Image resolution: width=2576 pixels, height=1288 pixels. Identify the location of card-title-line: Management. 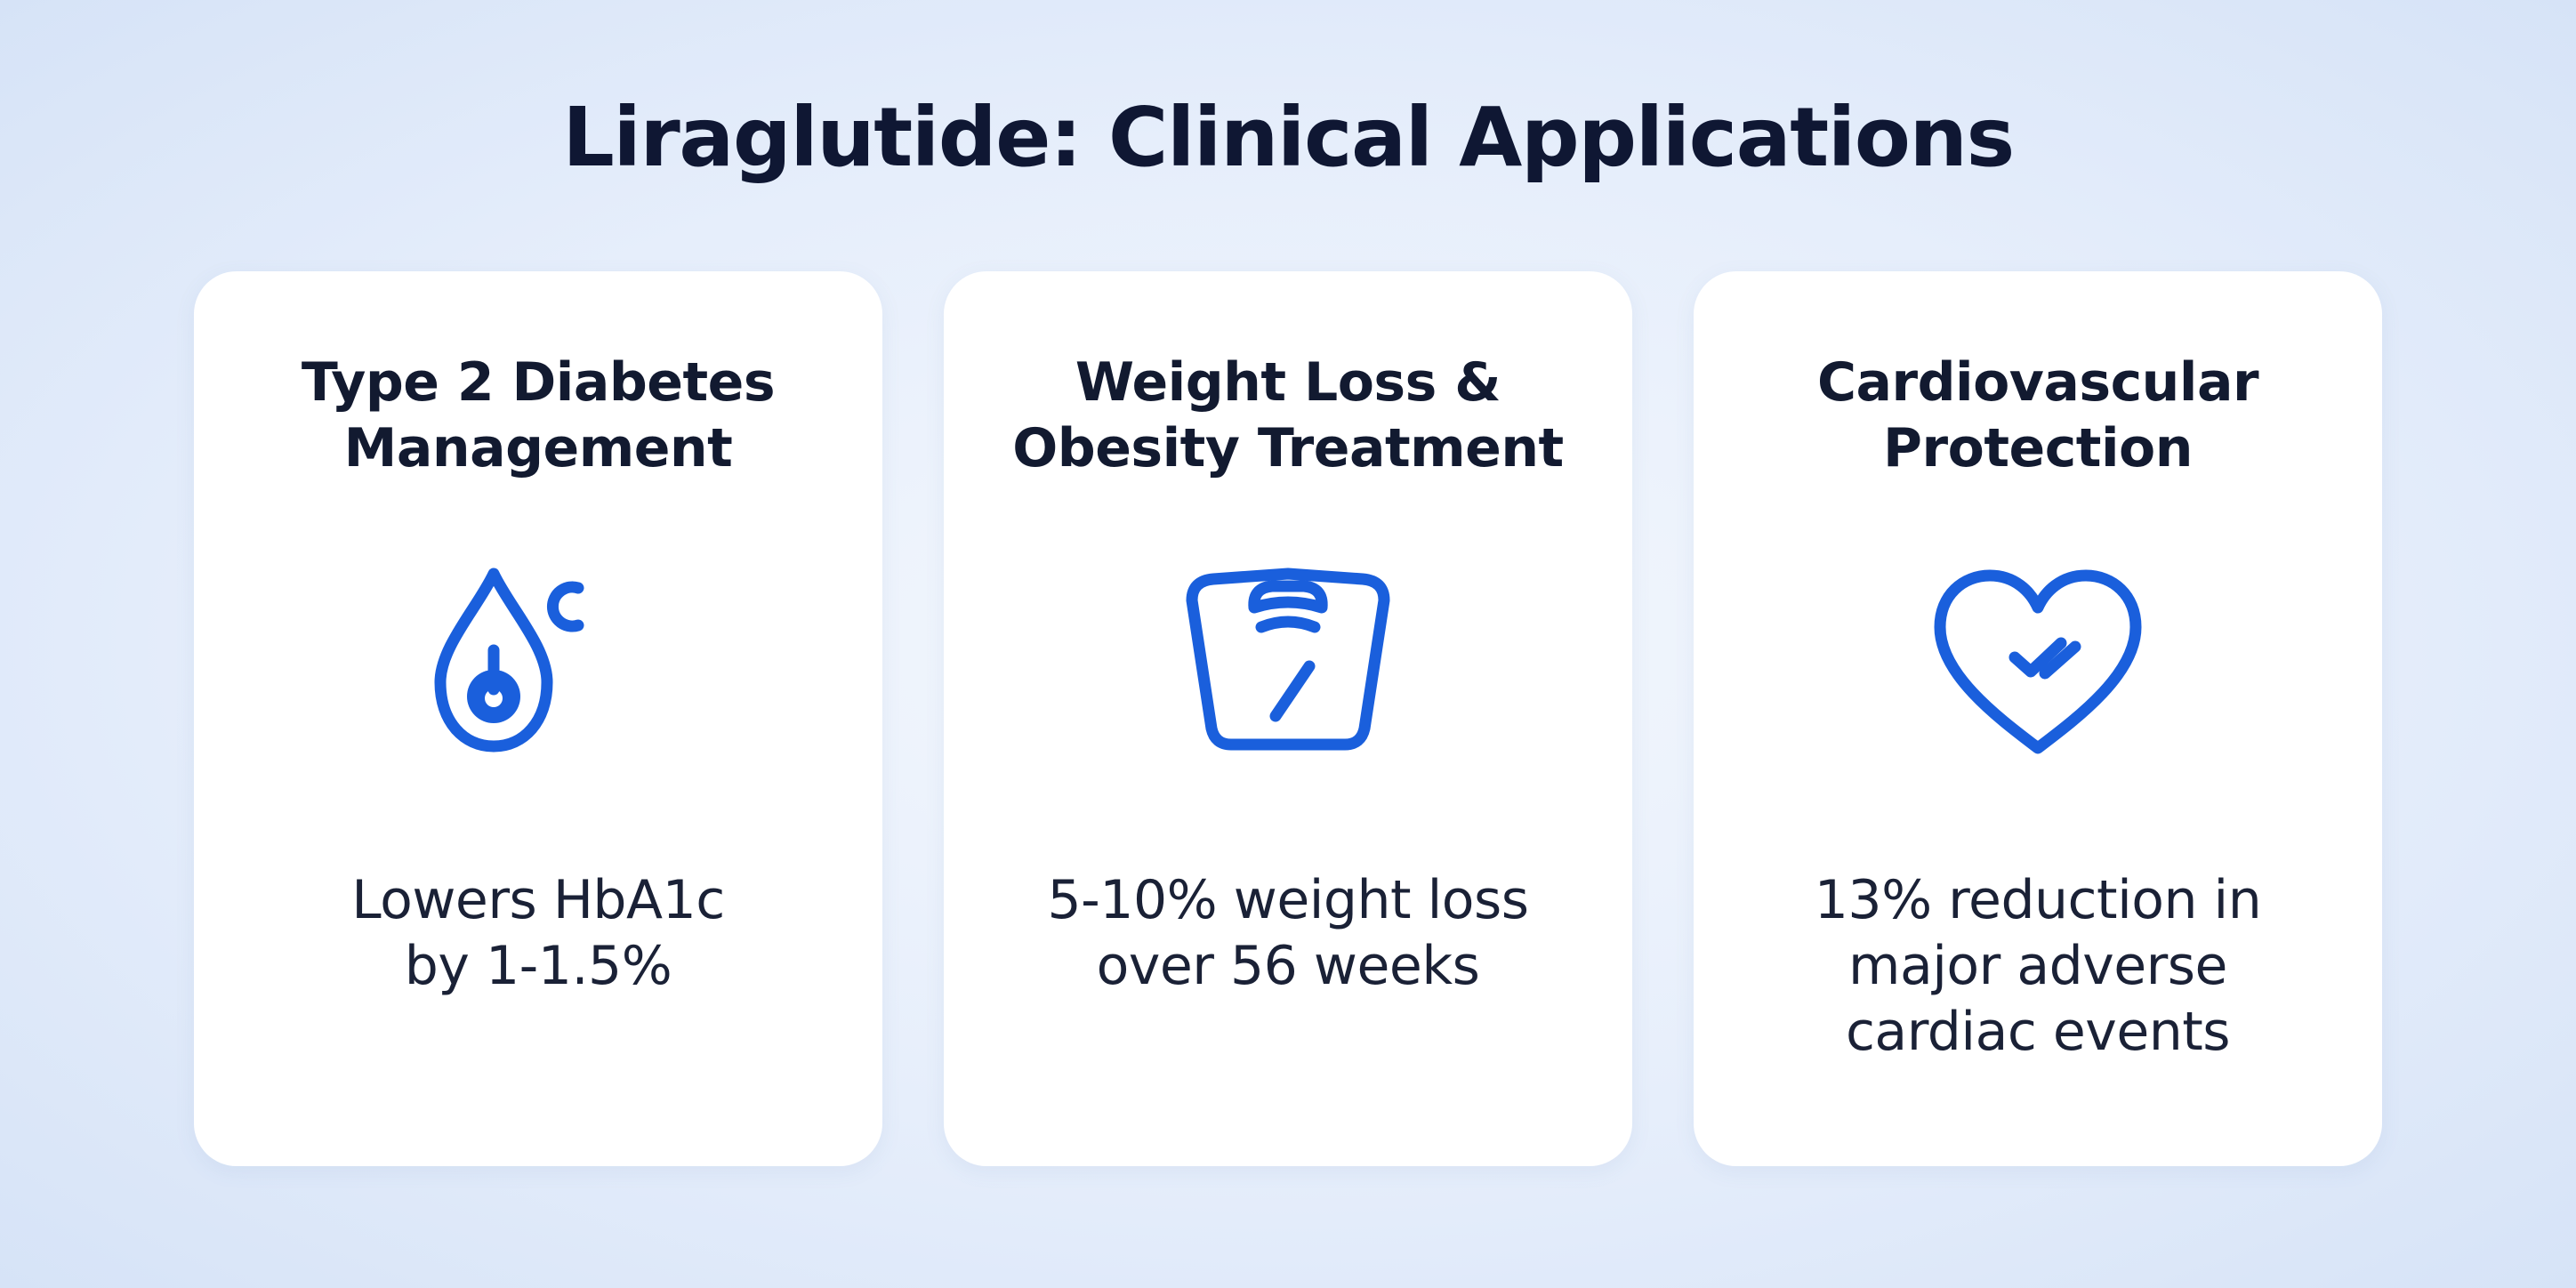
(538, 448).